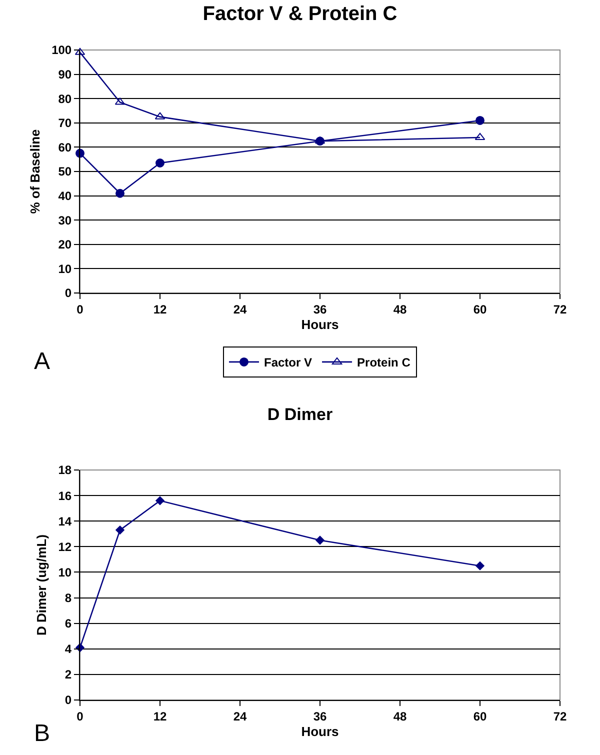 The width and height of the screenshot is (600, 755). Describe the element at coordinates (300, 414) in the screenshot. I see `chart-title: D Dimer` at that location.